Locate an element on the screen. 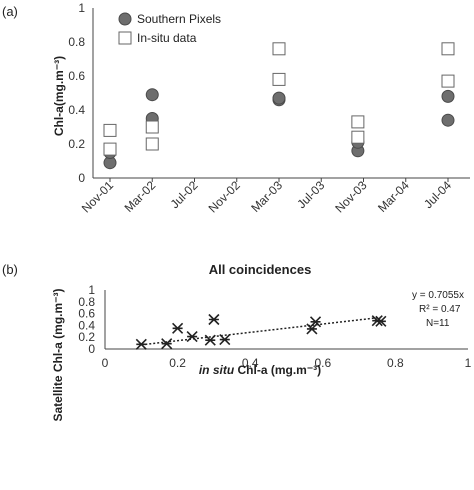  panel-b-y-tick-label: 1 is located at coordinates (91, 290).